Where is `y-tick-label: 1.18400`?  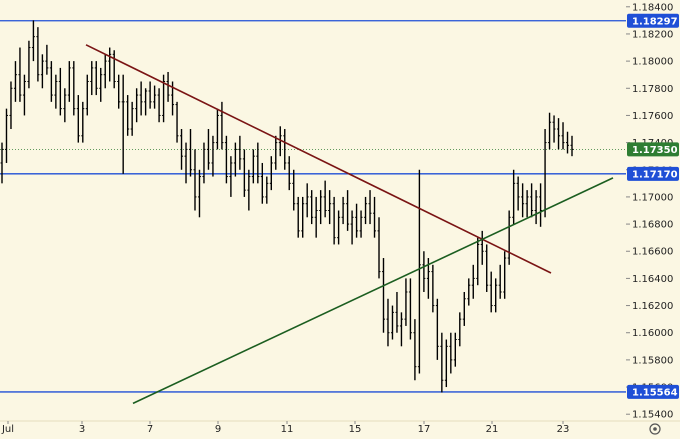 y-tick-label: 1.18400 is located at coordinates (652, 7).